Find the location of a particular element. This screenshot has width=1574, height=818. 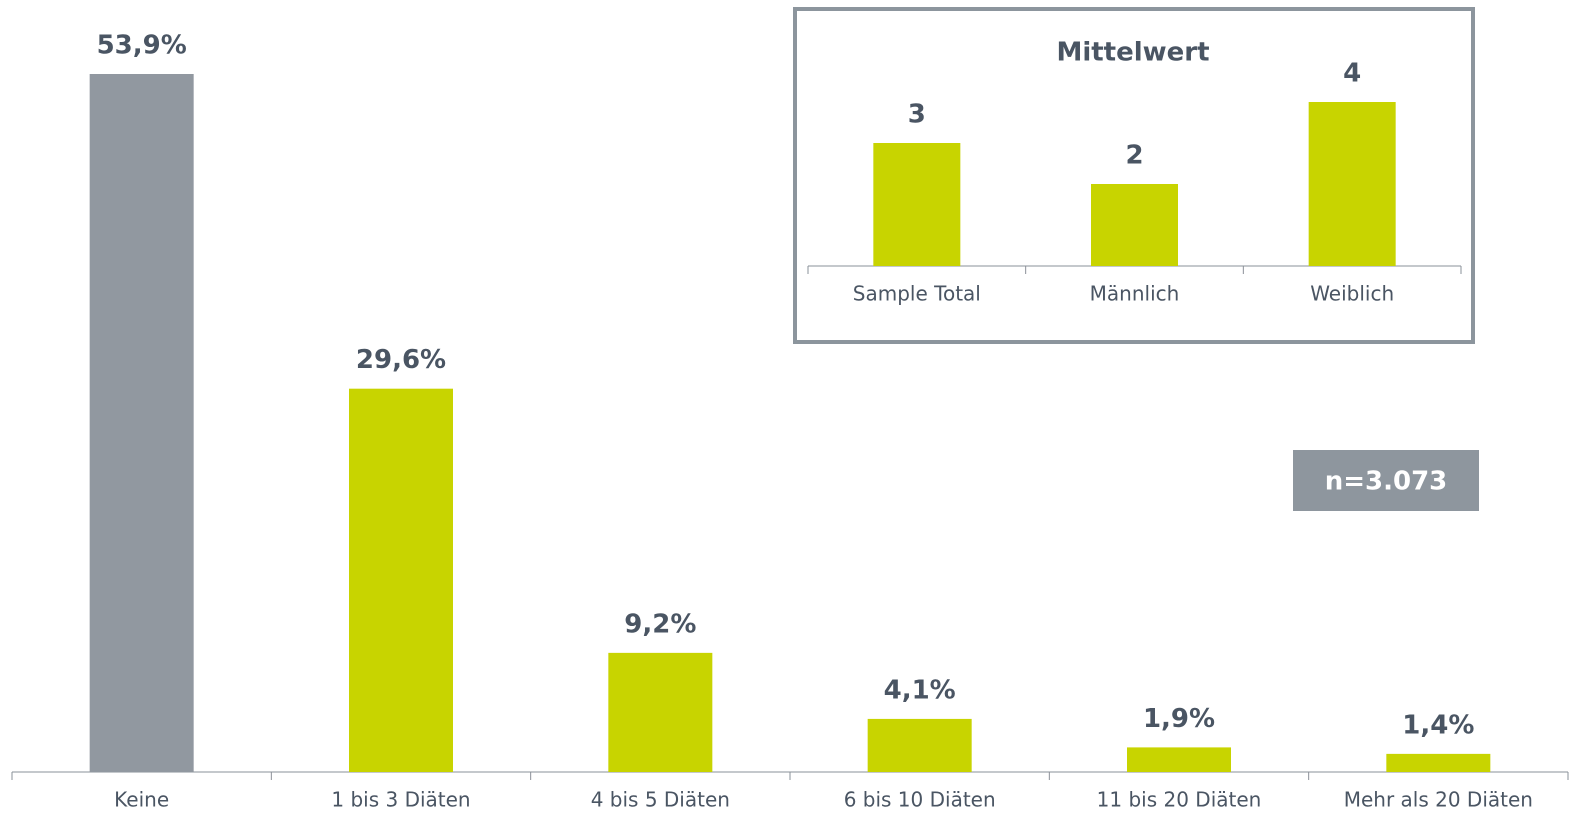

x-tick-label: Mehr als 20 Diäten is located at coordinates (1438, 800).